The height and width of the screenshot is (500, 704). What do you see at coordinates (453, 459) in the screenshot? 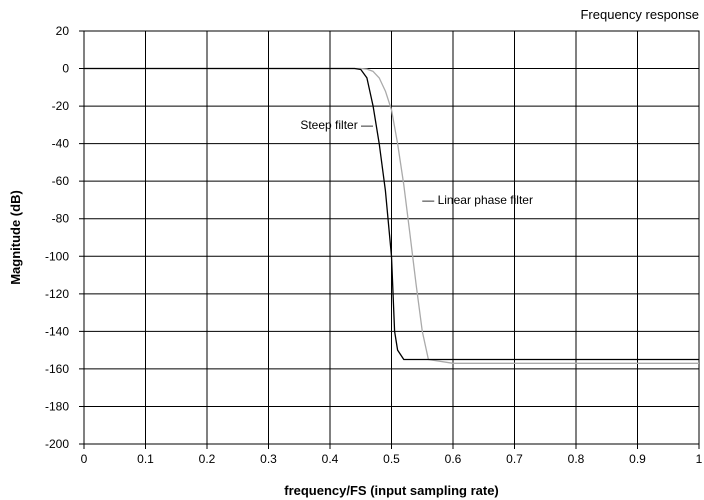
I see `x-tick-label: 0.6` at bounding box center [453, 459].